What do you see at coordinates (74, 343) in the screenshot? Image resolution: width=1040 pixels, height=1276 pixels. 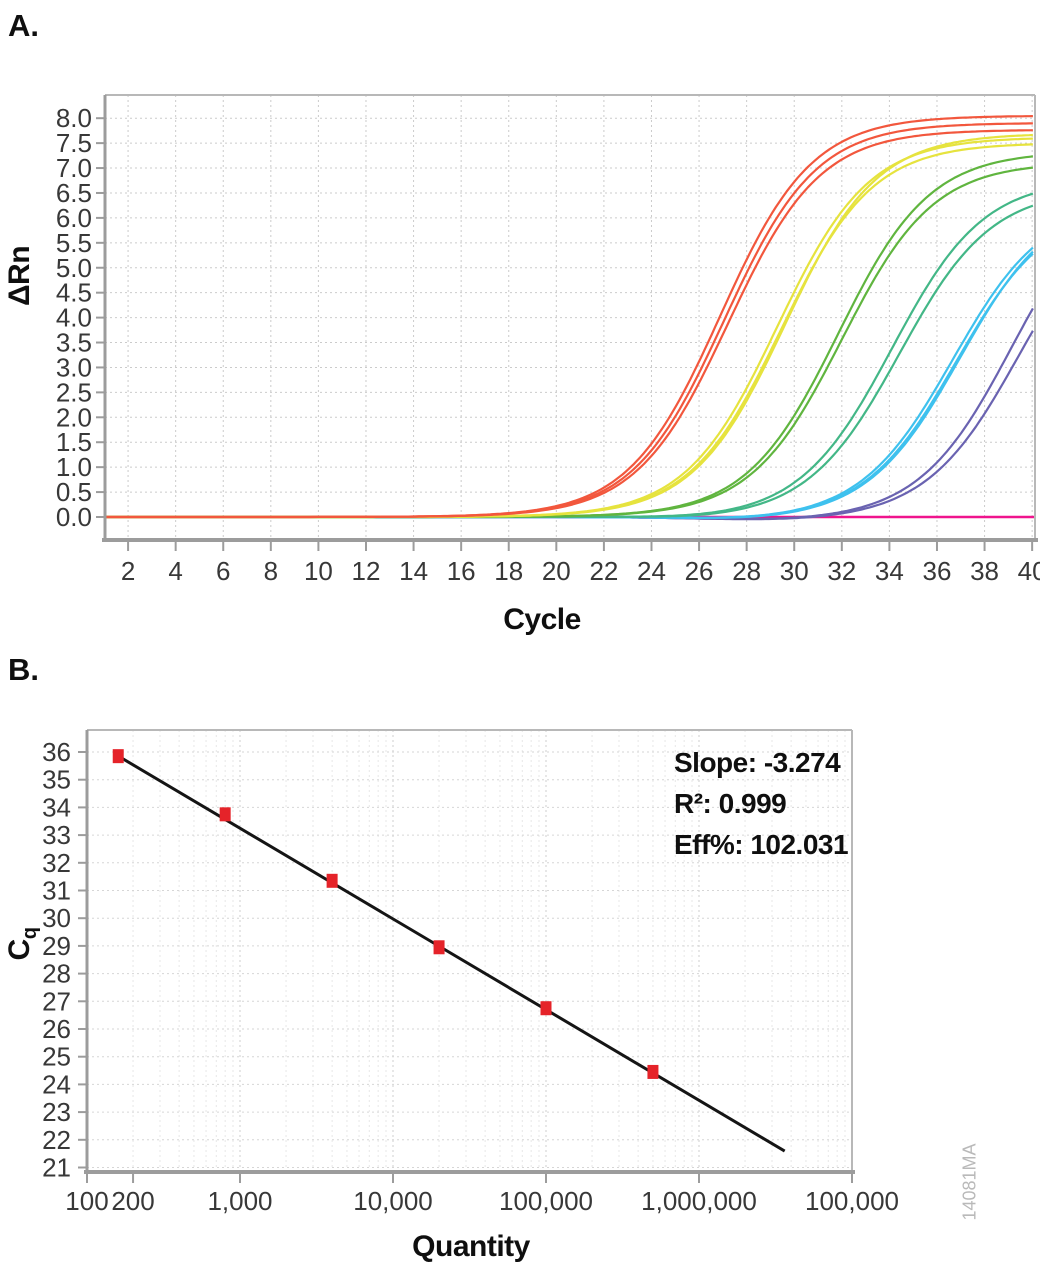 I see `y-tick-label: 3.5` at bounding box center [74, 343].